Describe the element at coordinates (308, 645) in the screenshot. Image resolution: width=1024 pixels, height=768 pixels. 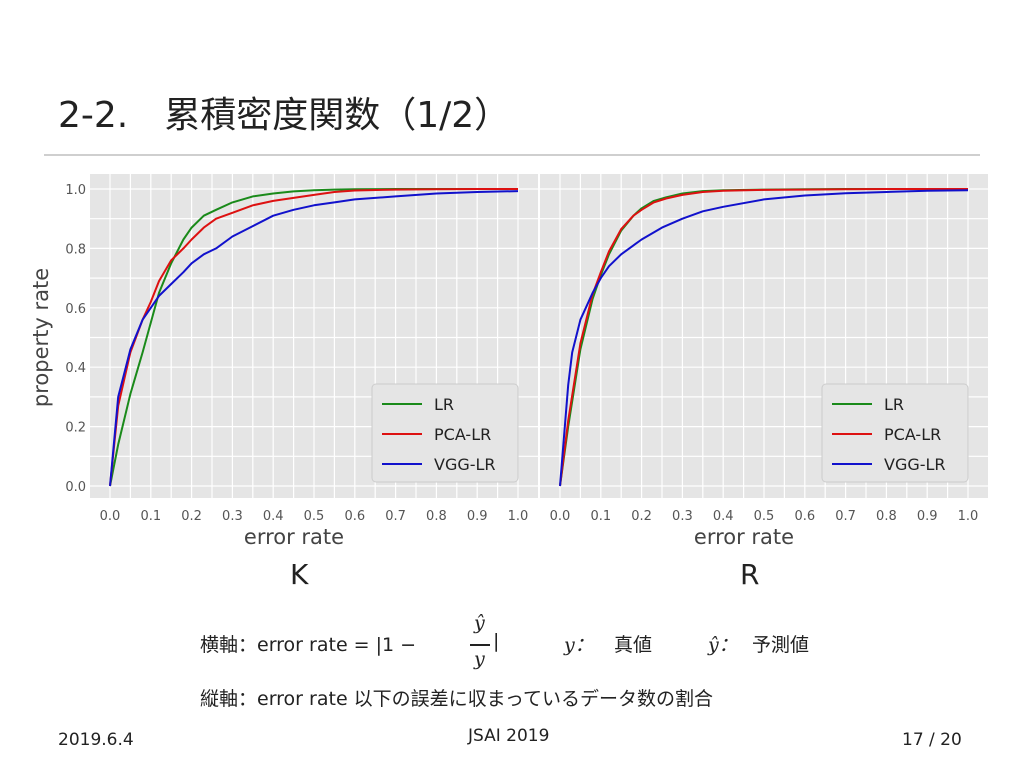
I see `x-axis-formula-prefix: 横軸：error rate = |1 −` at that location.